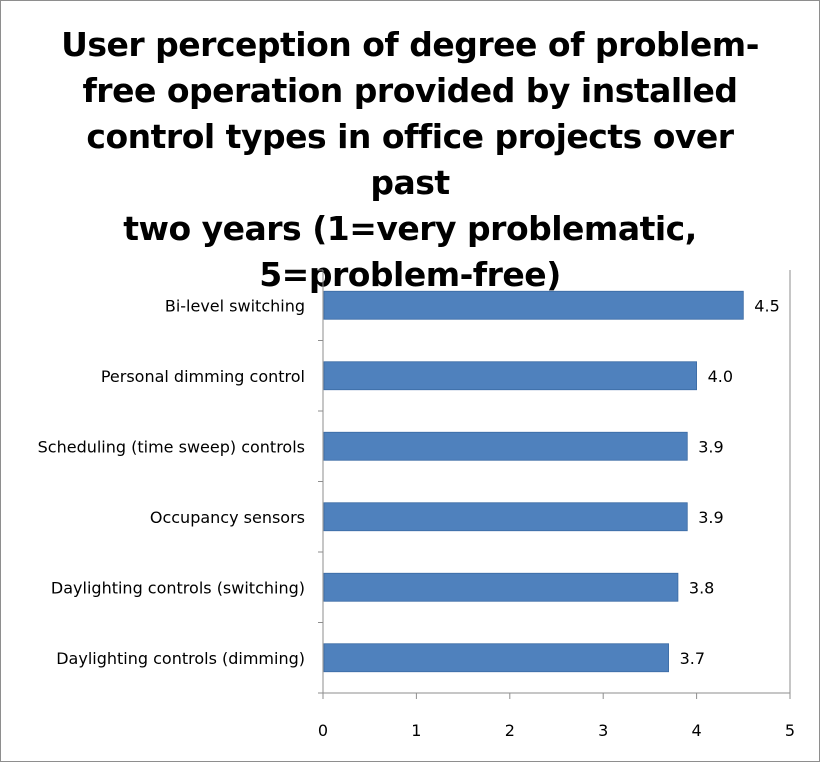 The width and height of the screenshot is (820, 762). Describe the element at coordinates (235, 305) in the screenshot. I see `category-label: Bi-level switching` at that location.